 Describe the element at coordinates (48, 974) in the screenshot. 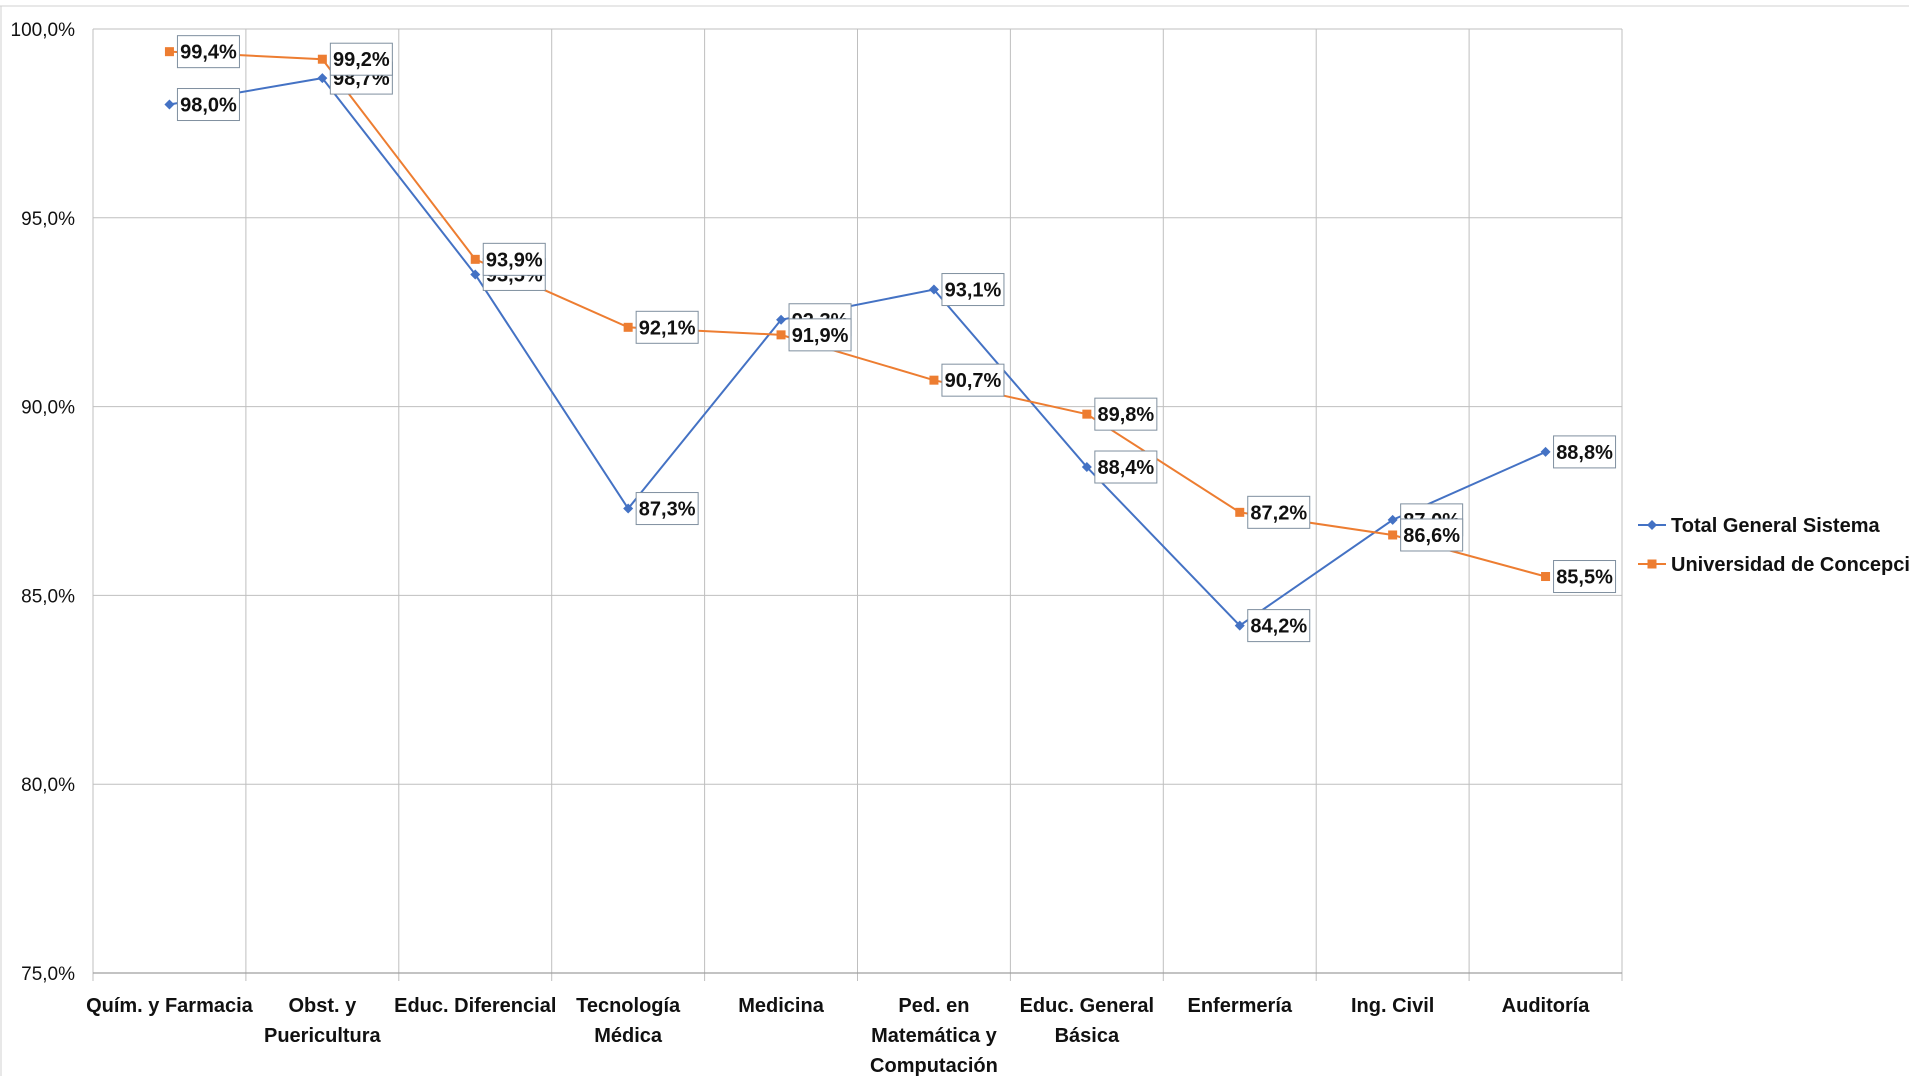

I see `y-tick-label: 75,0%` at that location.